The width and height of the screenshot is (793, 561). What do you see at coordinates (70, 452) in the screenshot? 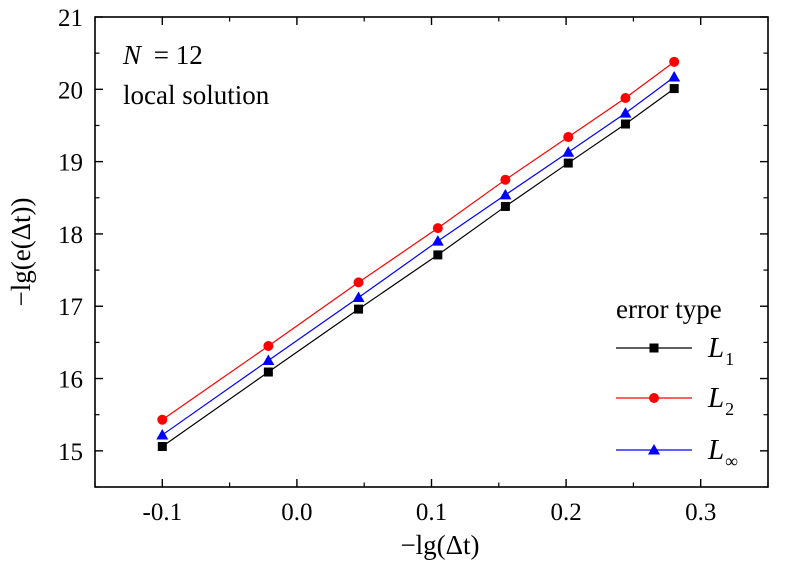
I see `y-tick-label: 15` at bounding box center [70, 452].